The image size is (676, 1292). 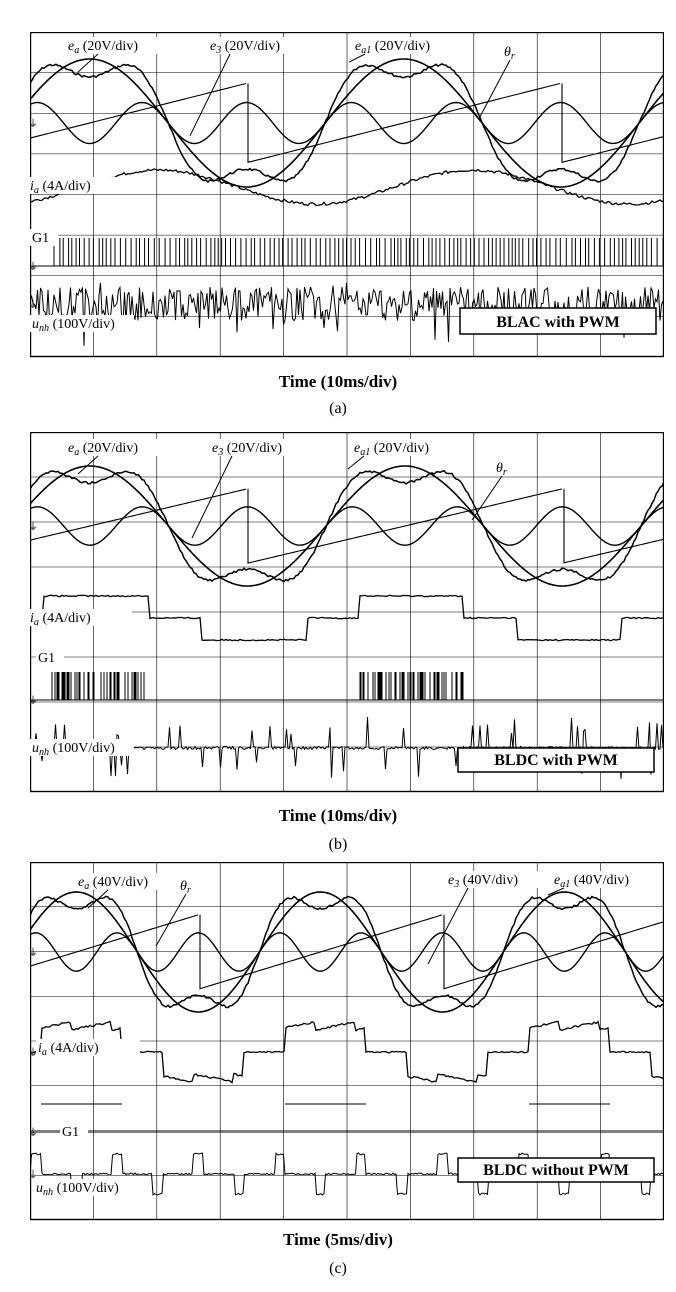 What do you see at coordinates (338, 381) in the screenshot?
I see `x-axis-label-a: Time (10ms/div)` at bounding box center [338, 381].